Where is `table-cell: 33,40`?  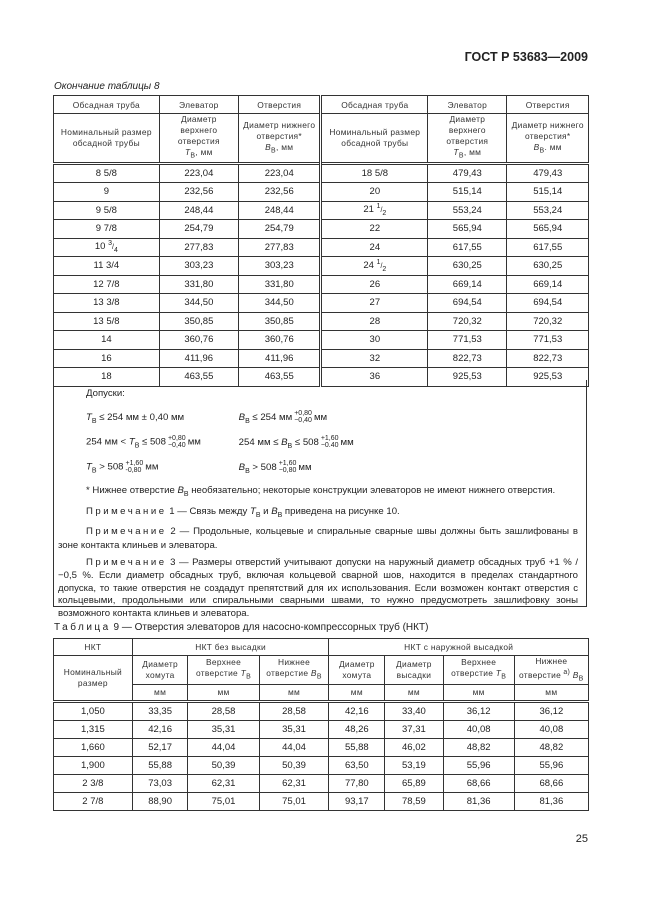
table-cell: 33,40 is located at coordinates (414, 711).